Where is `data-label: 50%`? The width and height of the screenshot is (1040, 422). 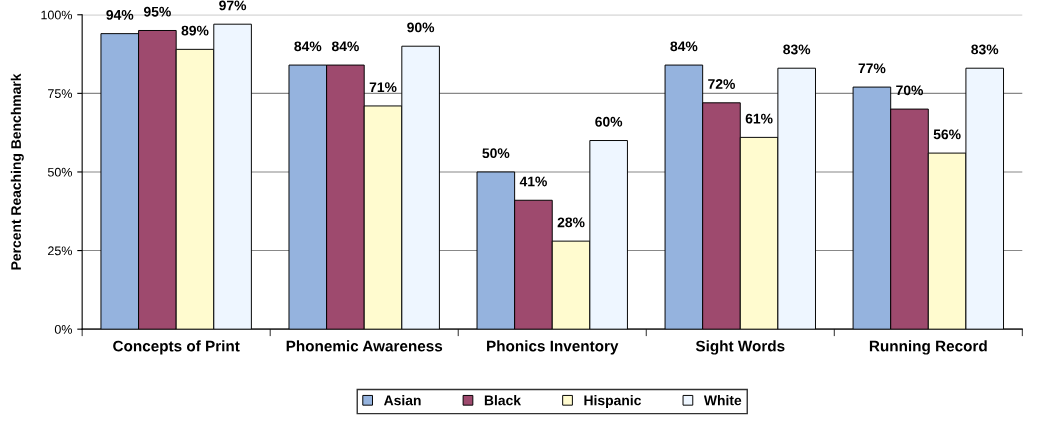 data-label: 50% is located at coordinates (496, 153).